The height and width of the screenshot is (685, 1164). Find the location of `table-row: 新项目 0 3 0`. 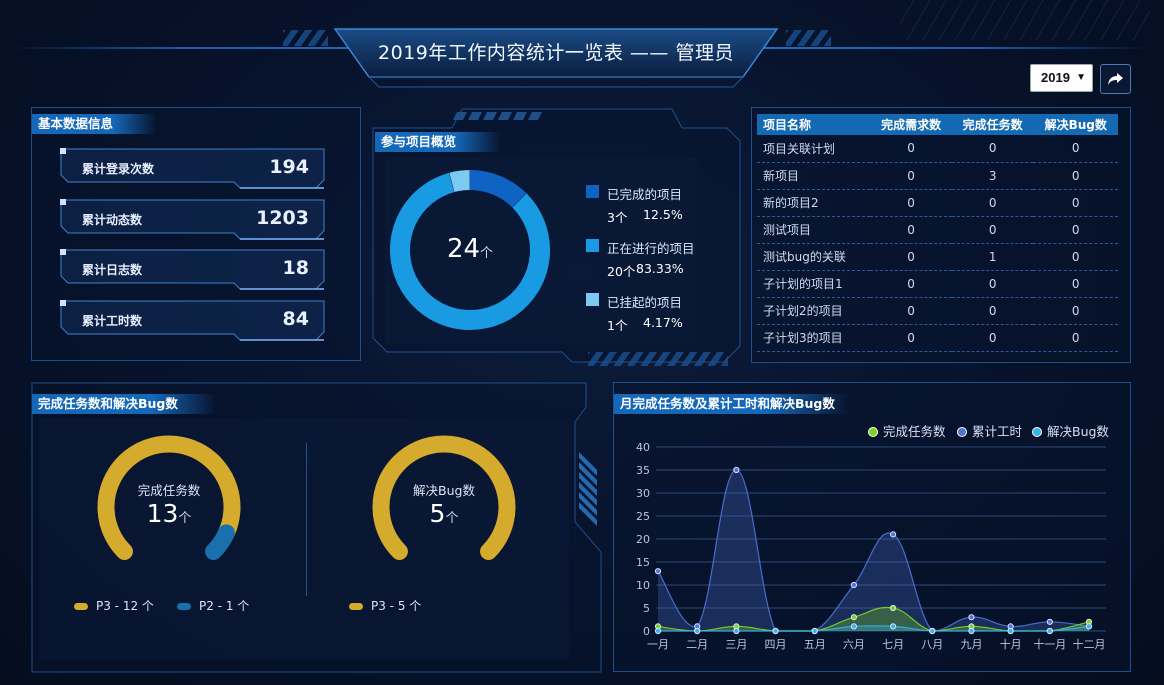

table-row: 新项目 0 3 0 is located at coordinates (937, 176).